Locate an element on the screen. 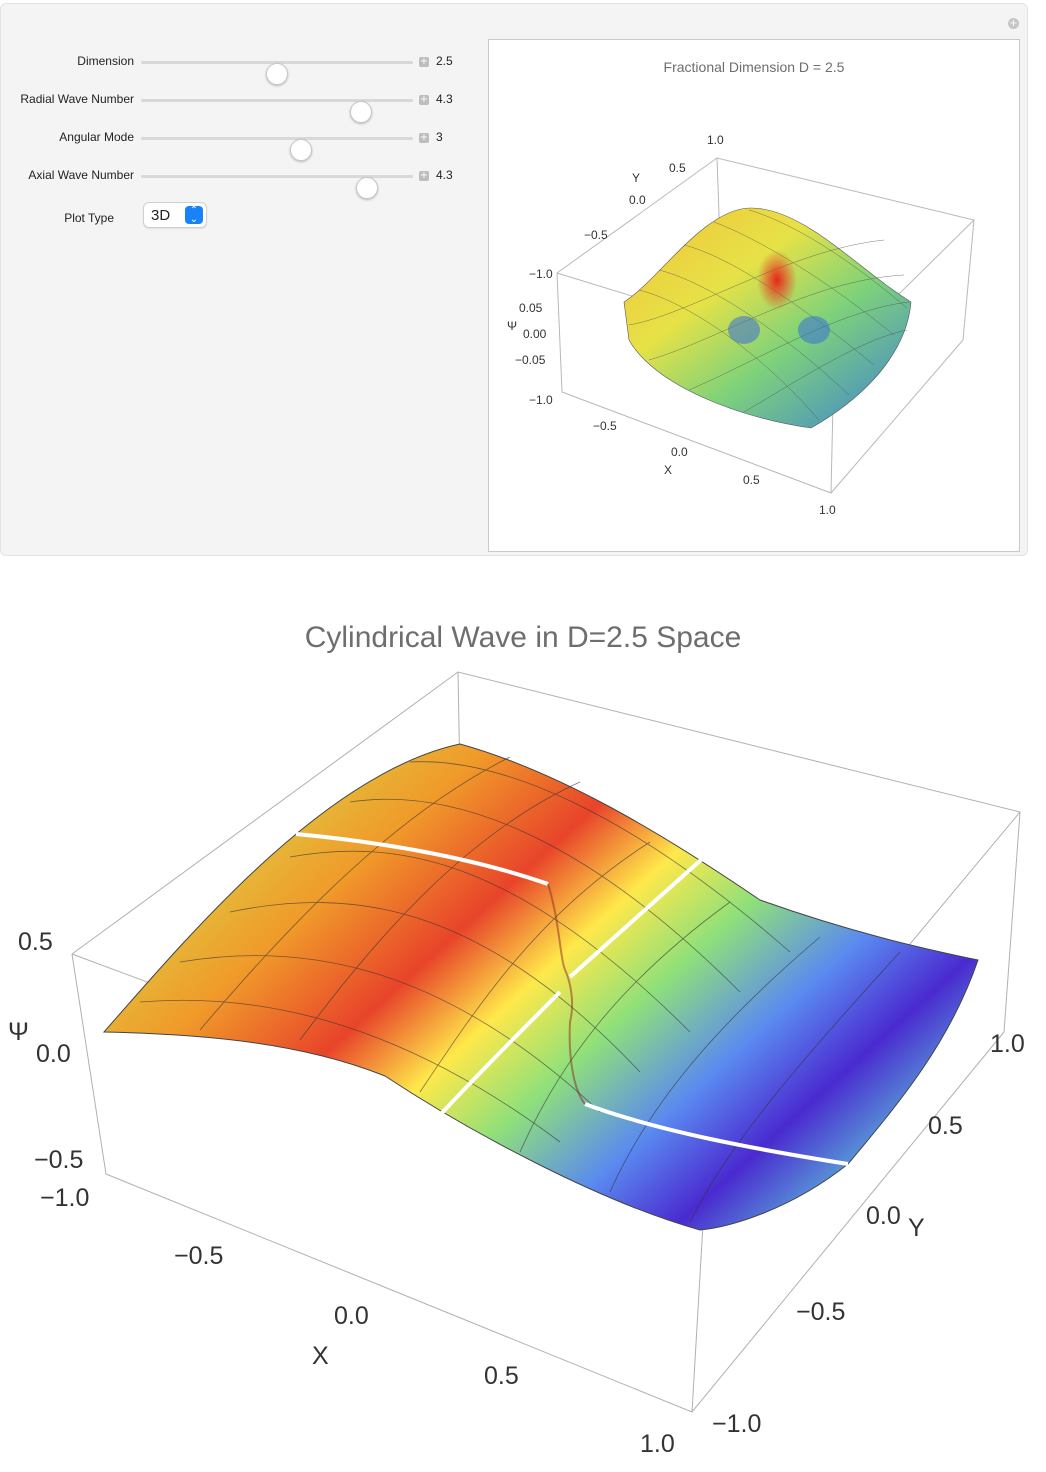  big-ytick-label: 0.5 is located at coordinates (945, 1126).